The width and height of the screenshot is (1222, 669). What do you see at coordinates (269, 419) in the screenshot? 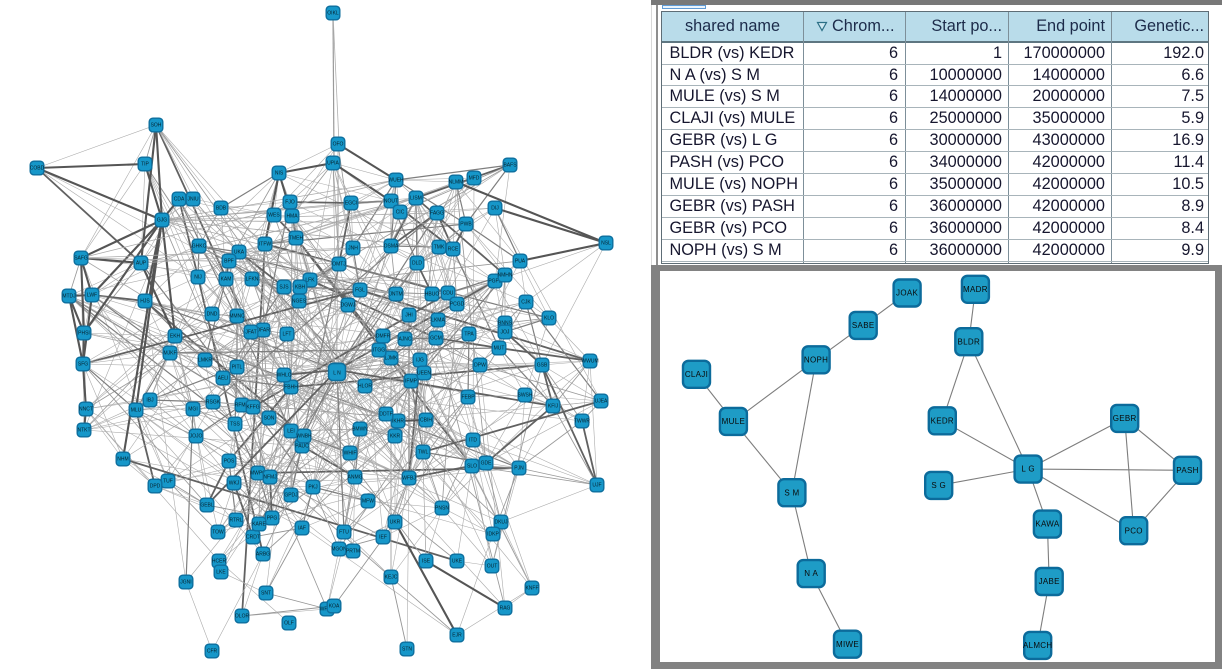
I see `svg-text: SON` at bounding box center [269, 419].